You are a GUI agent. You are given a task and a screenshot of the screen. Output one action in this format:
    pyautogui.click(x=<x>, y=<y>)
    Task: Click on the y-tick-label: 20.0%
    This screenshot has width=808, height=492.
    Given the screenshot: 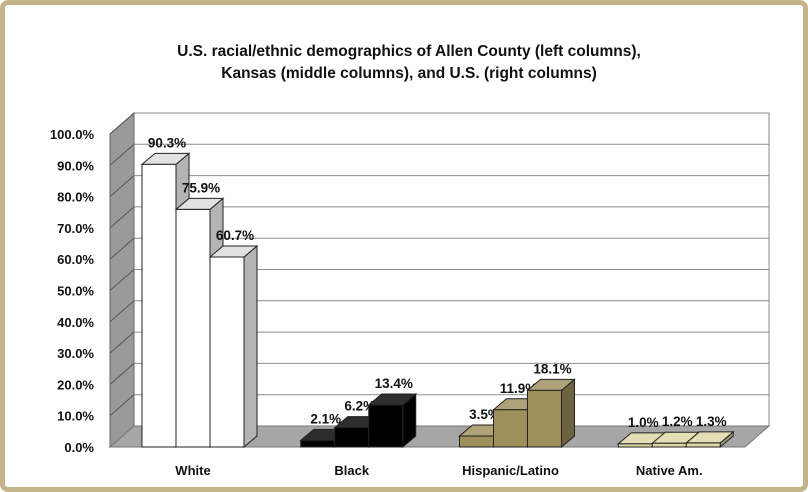 What is the action you would take?
    pyautogui.click(x=75, y=384)
    